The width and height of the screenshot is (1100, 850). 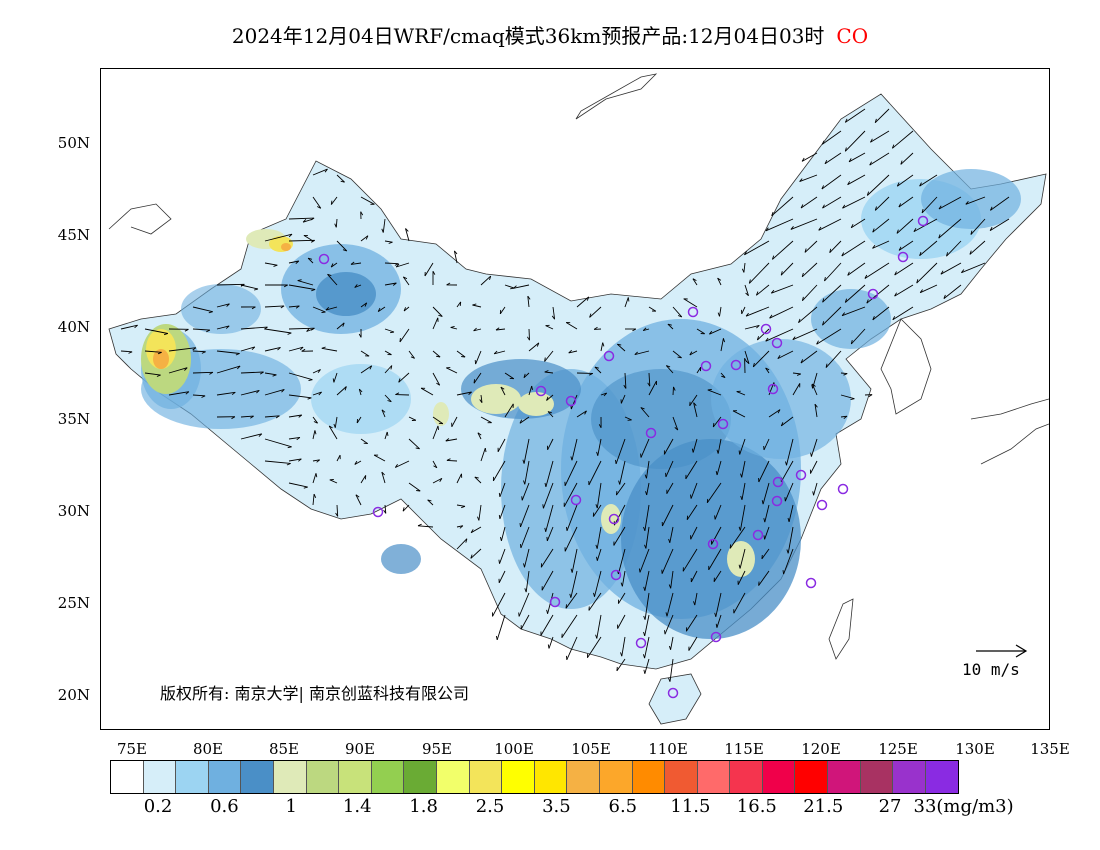 I want to click on legend-label: 11.5, so click(x=690, y=806).